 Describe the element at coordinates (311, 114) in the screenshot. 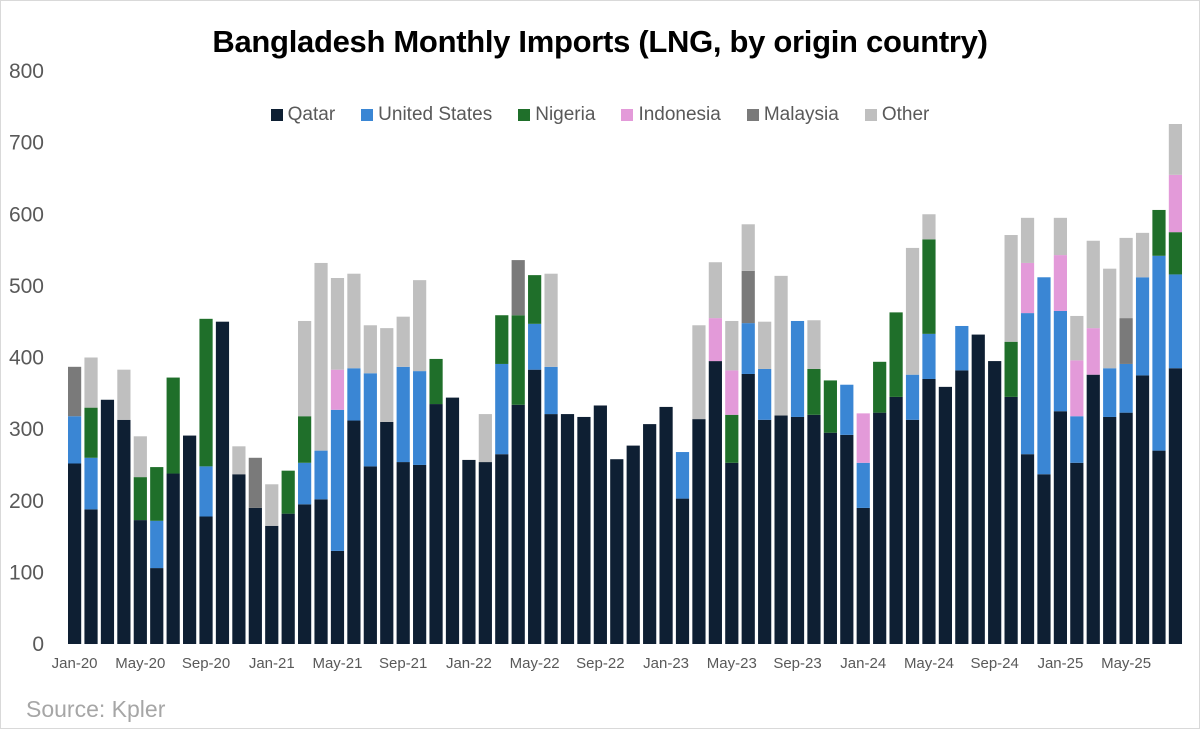

I see `legend-label: Qatar` at that location.